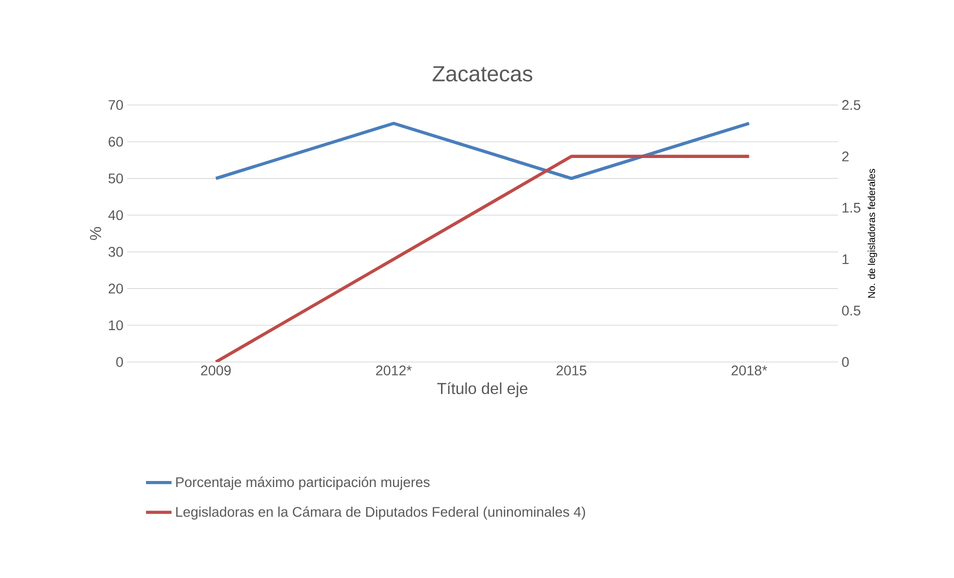  I want to click on legend-label: Porcentaje máximo participación mujeres, so click(303, 483).